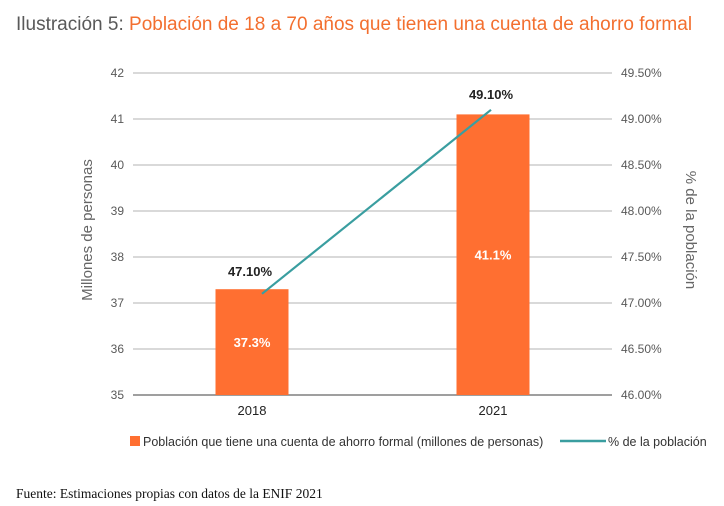  What do you see at coordinates (641, 119) in the screenshot?
I see `y2-tick-label: 49.00%` at bounding box center [641, 119].